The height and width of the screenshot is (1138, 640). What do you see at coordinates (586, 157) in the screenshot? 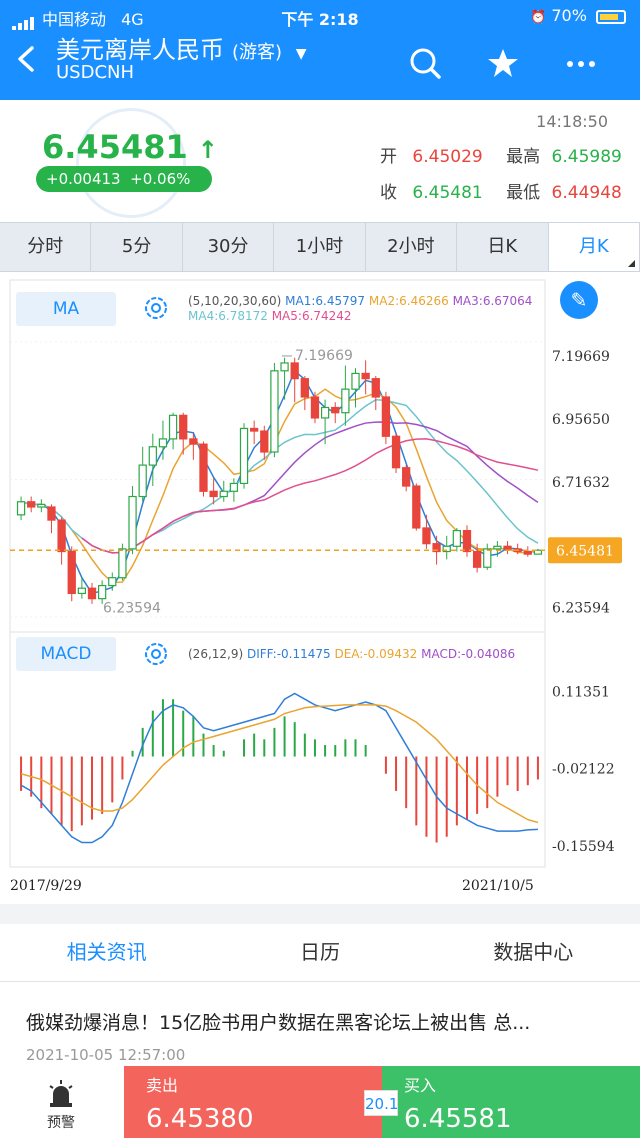
I see `high-value: 6.45989` at bounding box center [586, 157].